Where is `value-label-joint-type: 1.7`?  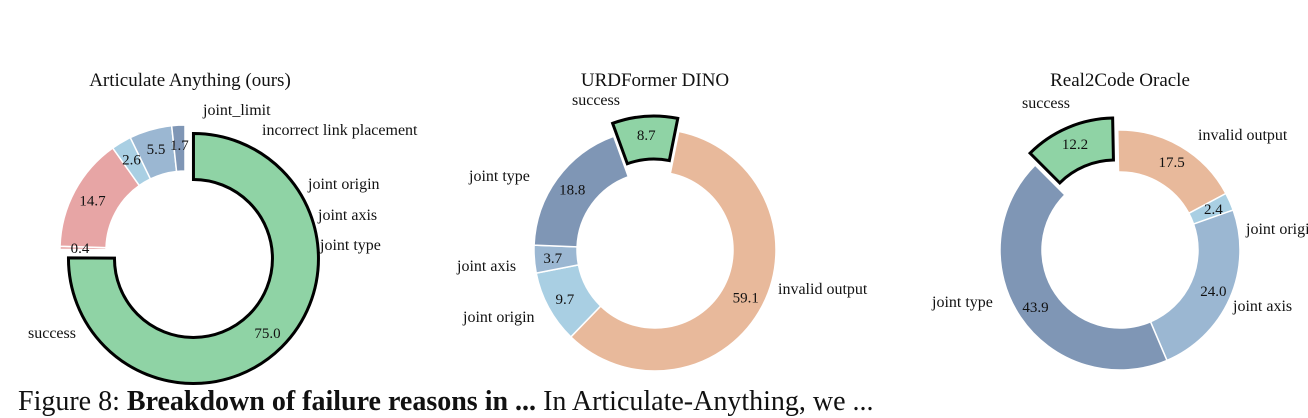 value-label-joint-type: 1.7 is located at coordinates (179, 146).